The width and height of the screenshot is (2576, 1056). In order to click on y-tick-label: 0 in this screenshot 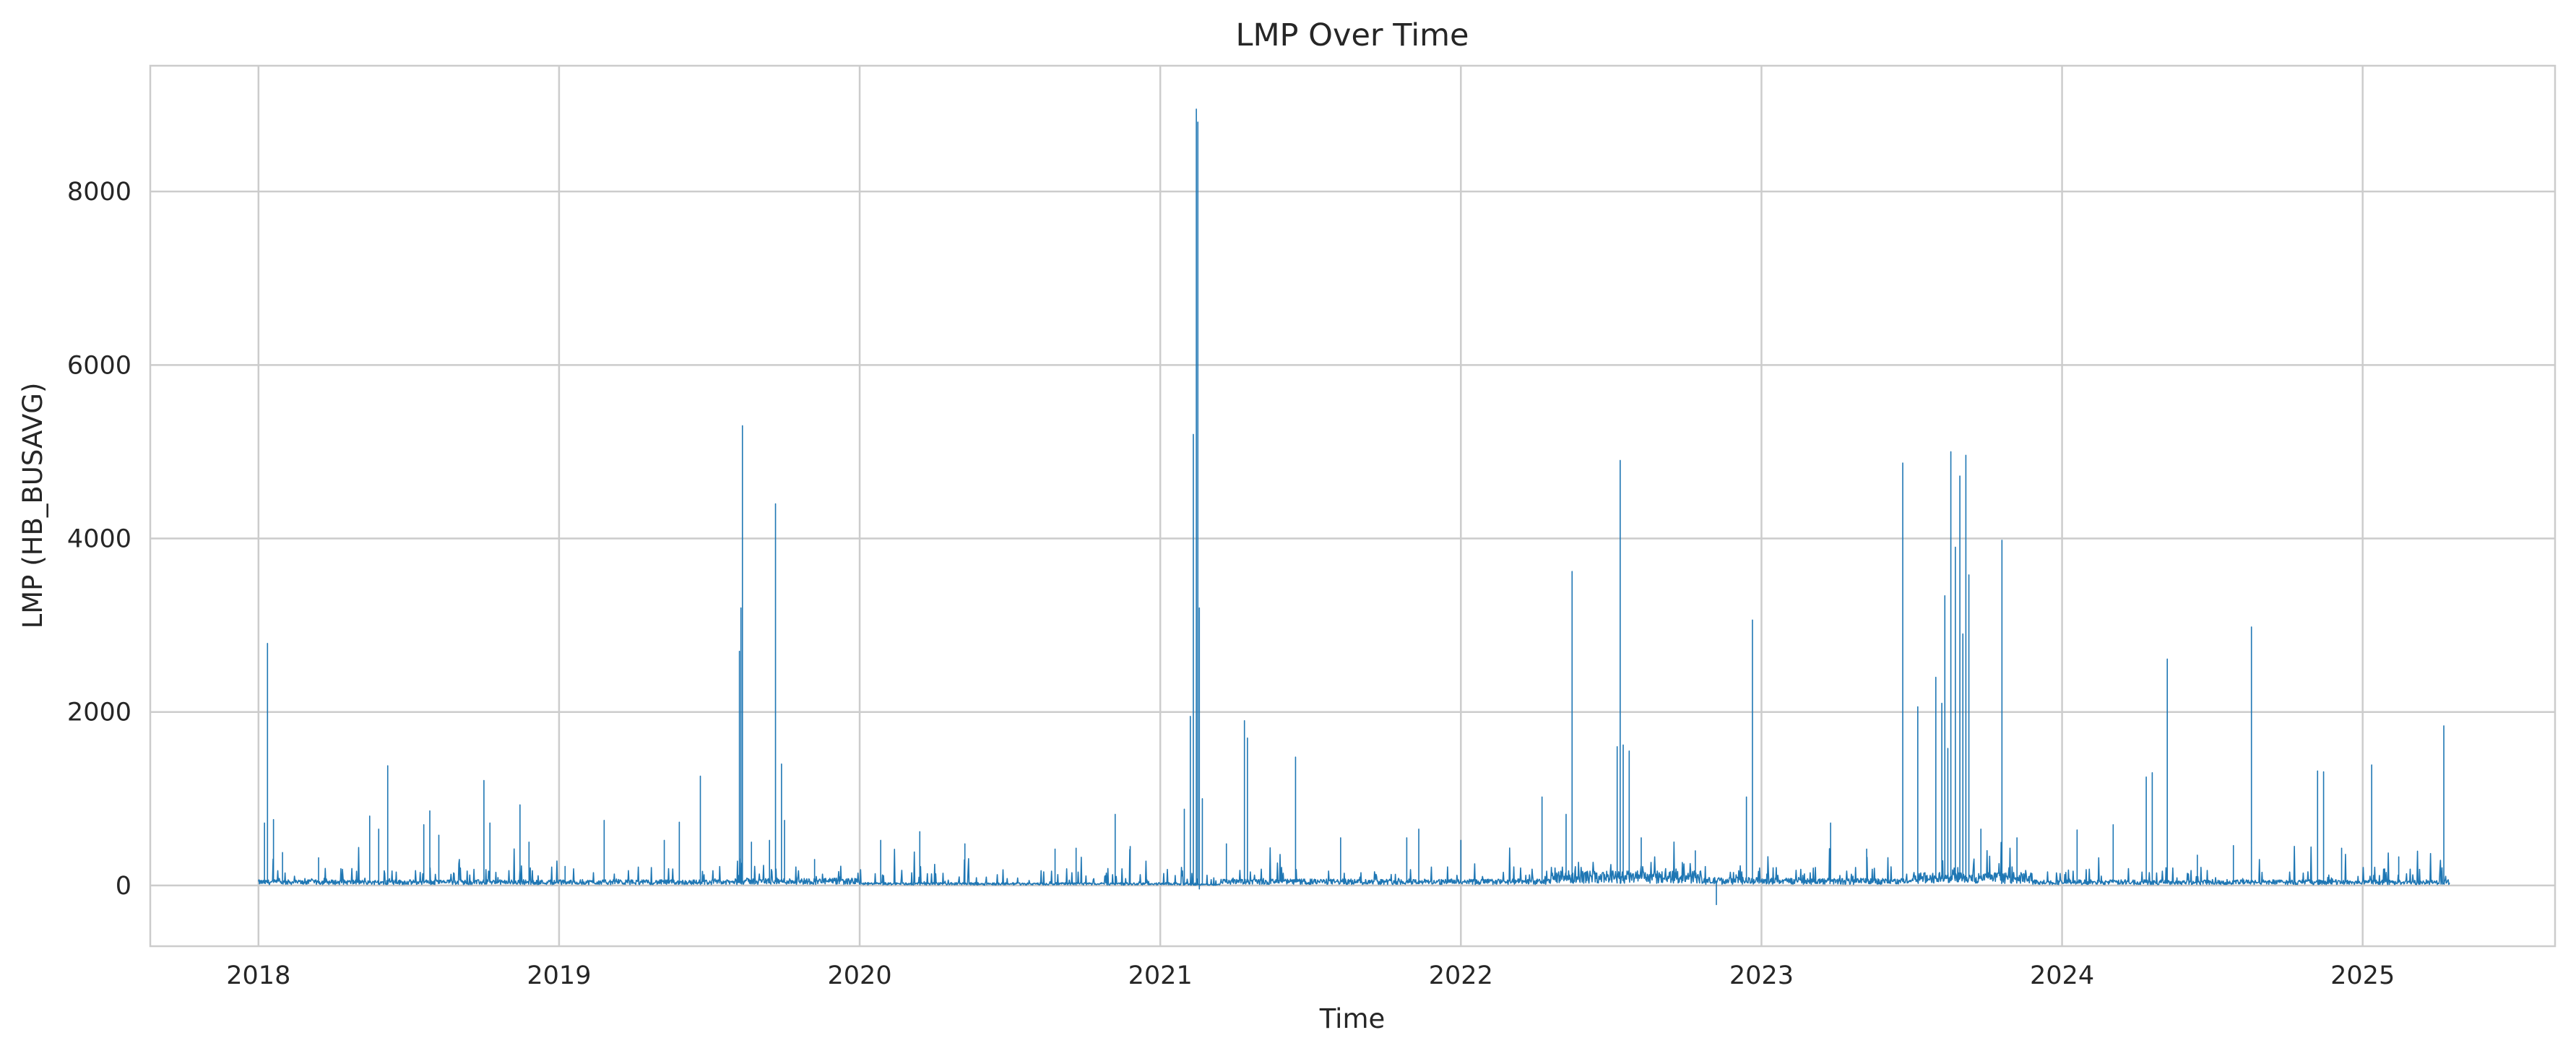, I will do `click(123, 887)`.